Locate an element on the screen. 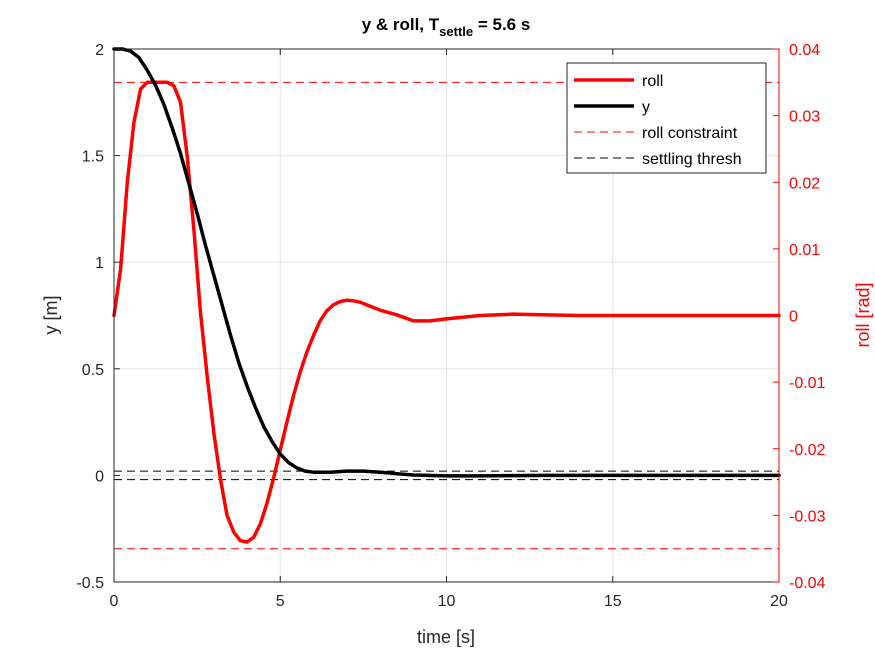 This screenshot has height=656, width=875. y-left-tick-label: 0 is located at coordinates (99, 476).